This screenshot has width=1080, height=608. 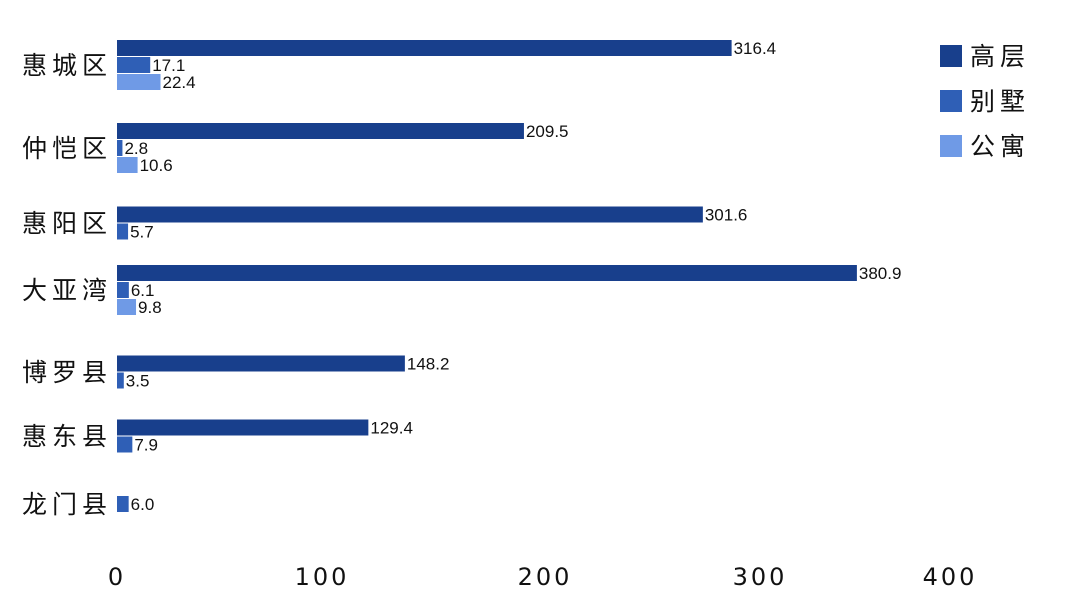 What do you see at coordinates (547, 131) in the screenshot?
I see `value-label: 209.5` at bounding box center [547, 131].